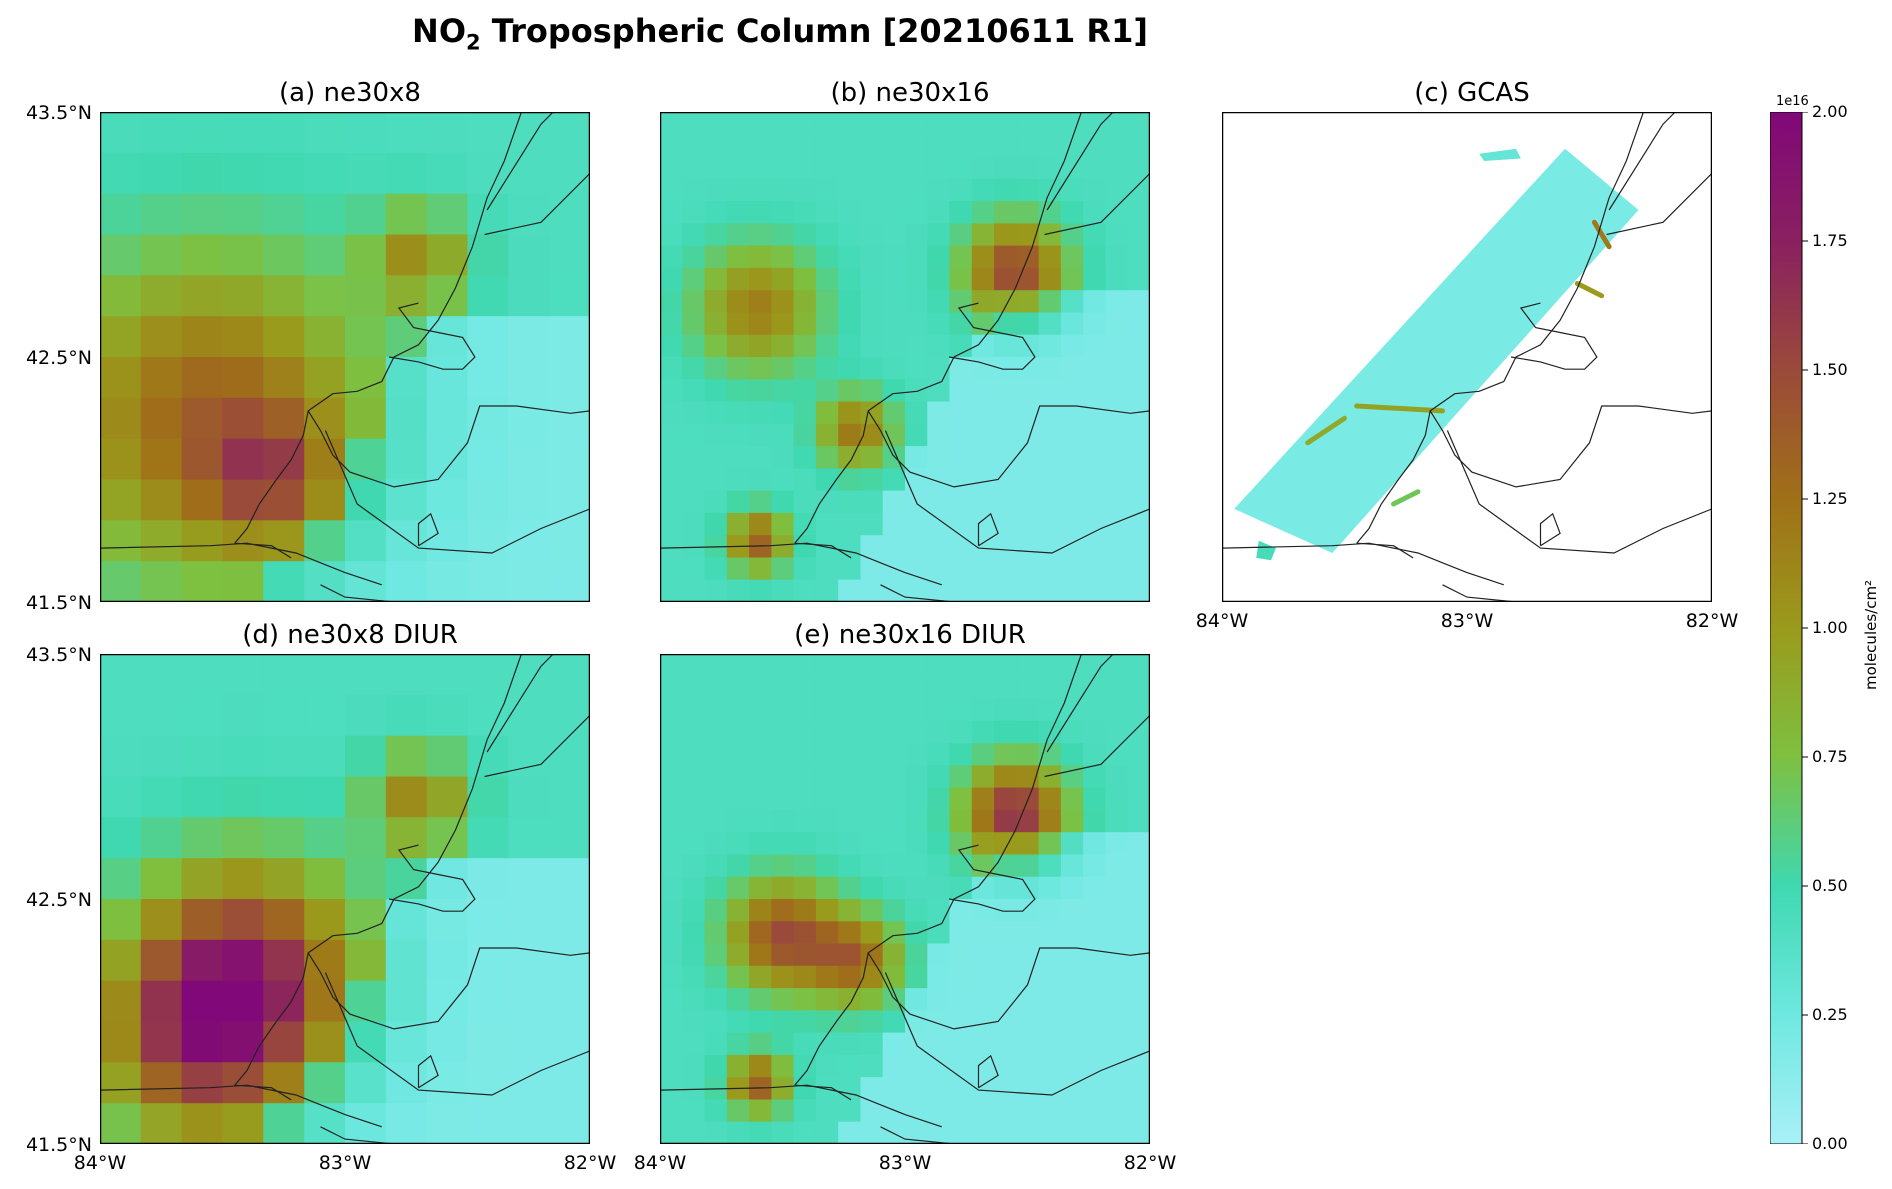  I want to click on lon-tick-d-0: 84°W, so click(100, 1163).